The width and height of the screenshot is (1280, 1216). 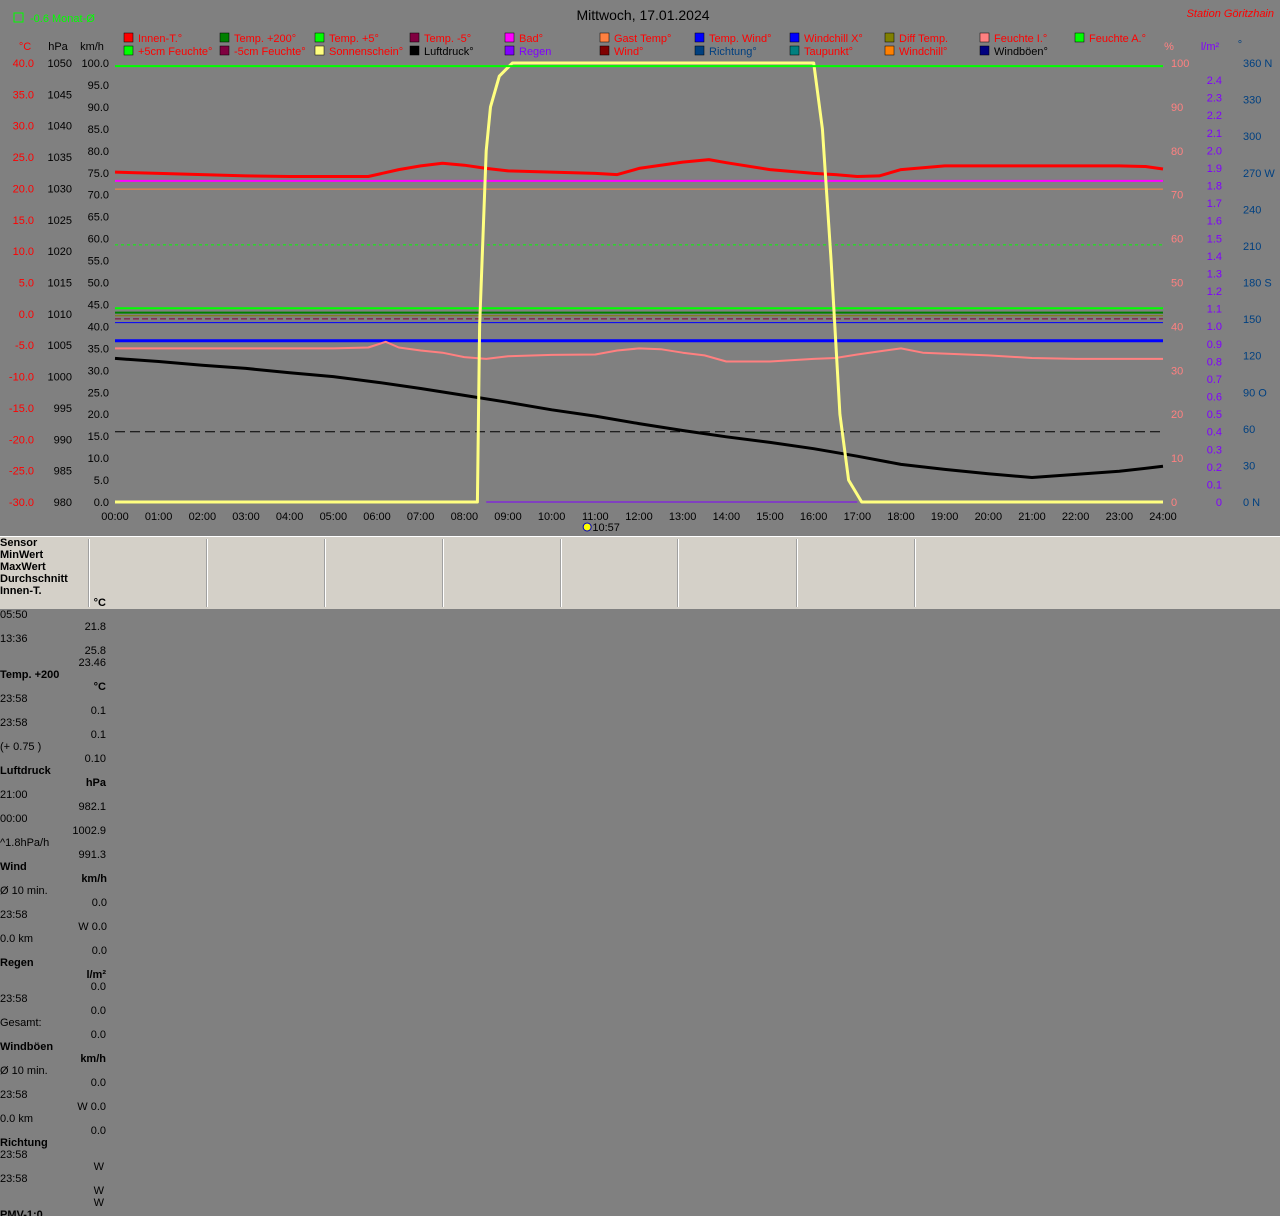 What do you see at coordinates (642, 39) in the screenshot?
I see `legend-label: Gast Temp°` at bounding box center [642, 39].